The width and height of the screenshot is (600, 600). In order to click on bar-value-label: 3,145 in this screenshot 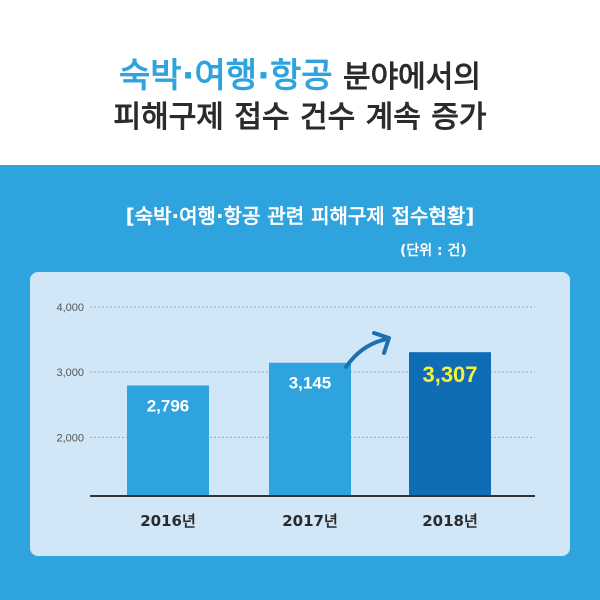, I will do `click(310, 383)`.